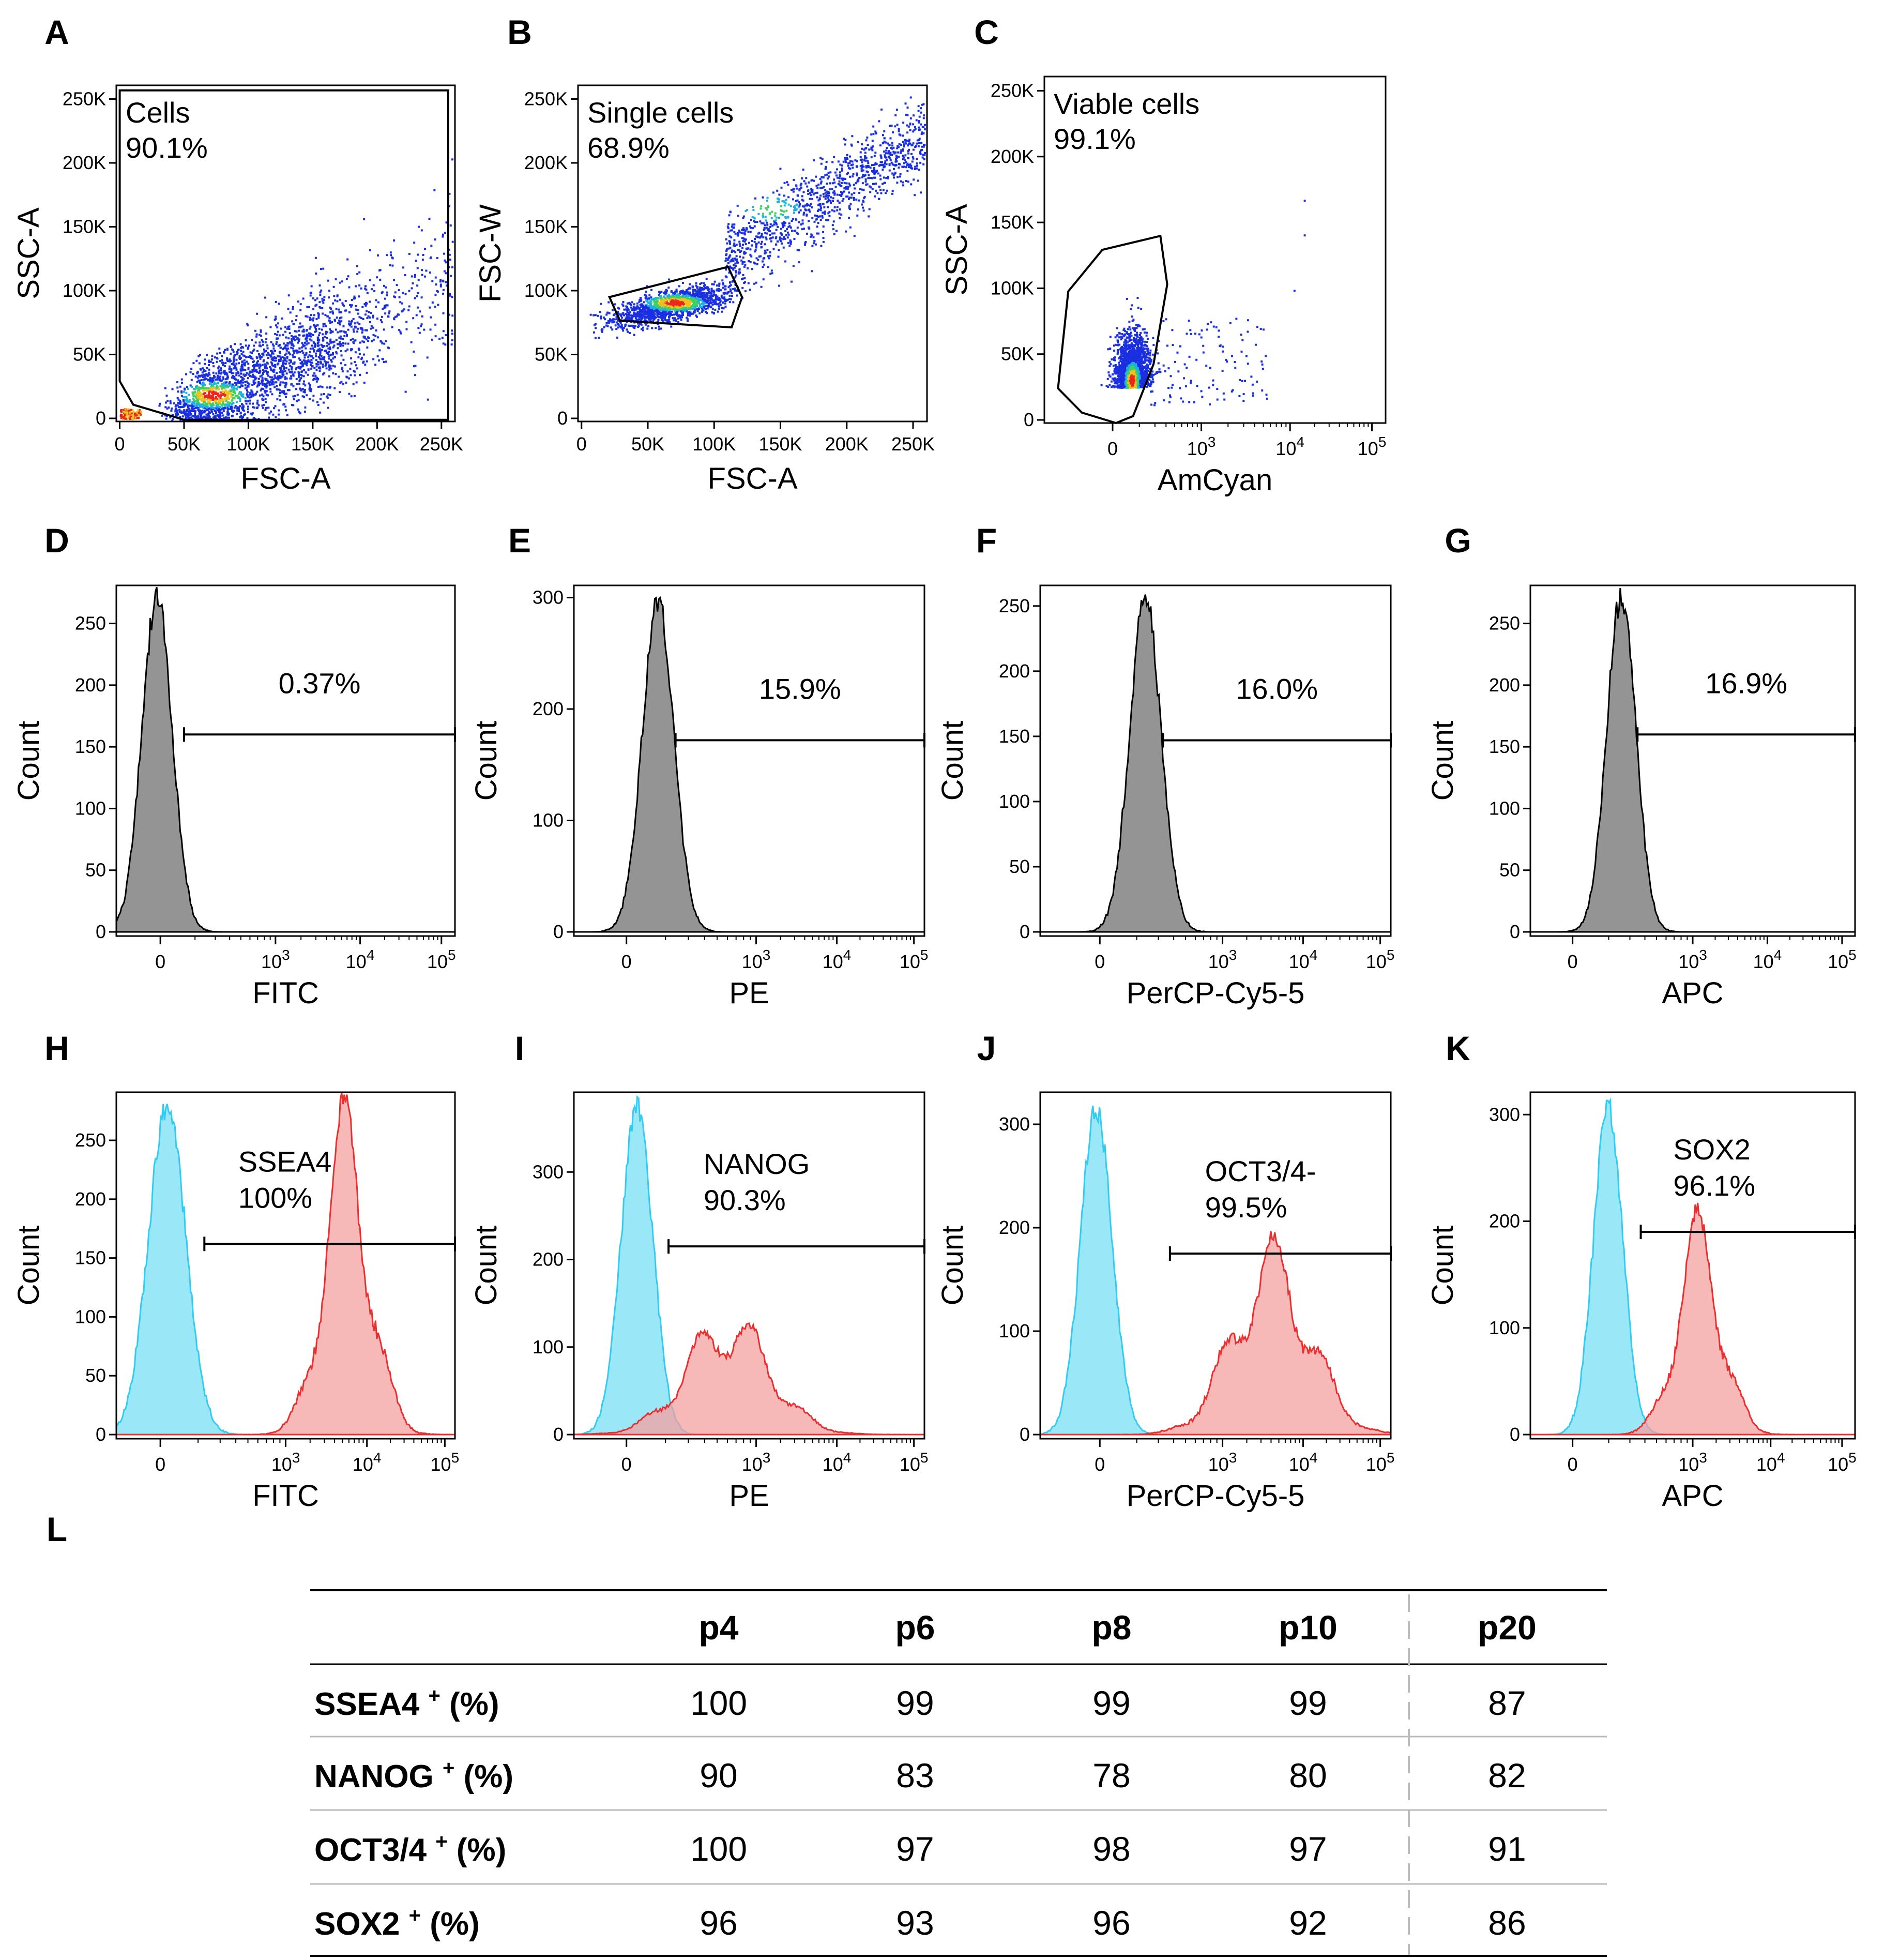  Describe the element at coordinates (320, 683) in the screenshot. I see `gate-percent-d: 0.37%` at that location.